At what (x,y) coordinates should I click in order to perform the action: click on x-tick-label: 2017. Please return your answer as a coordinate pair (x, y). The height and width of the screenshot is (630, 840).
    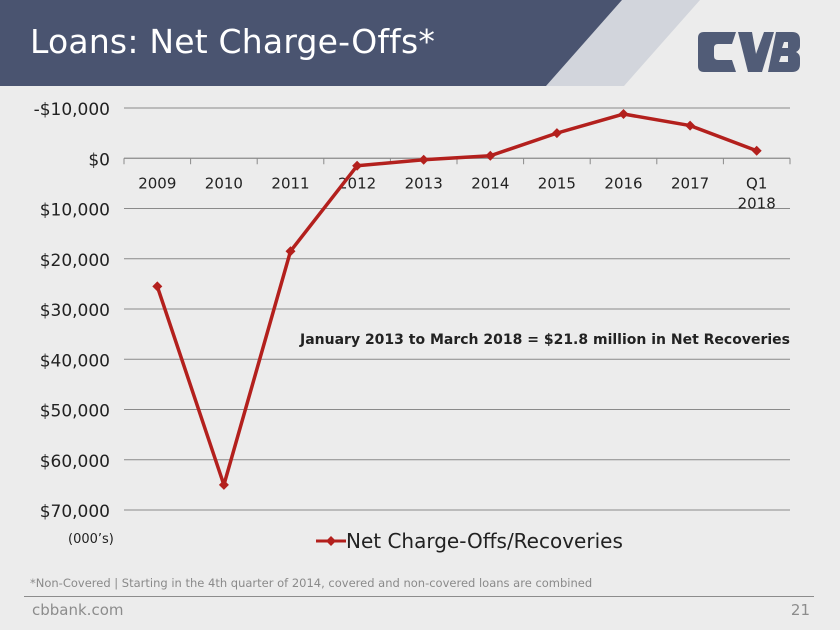
    Looking at the image, I should click on (690, 183).